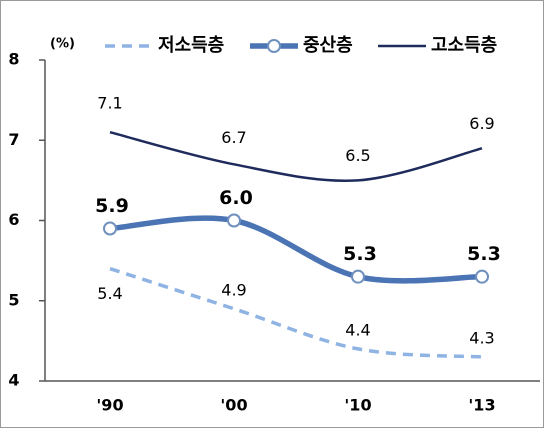 The height and width of the screenshot is (428, 544). Describe the element at coordinates (233, 137) in the screenshot. I see `data-label: 6.7` at that location.